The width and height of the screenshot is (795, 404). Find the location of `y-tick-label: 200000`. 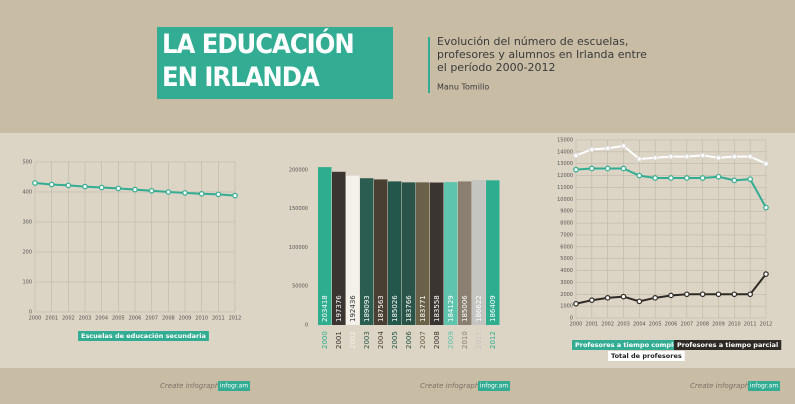

y-tick-label: 200000 is located at coordinates (298, 170).